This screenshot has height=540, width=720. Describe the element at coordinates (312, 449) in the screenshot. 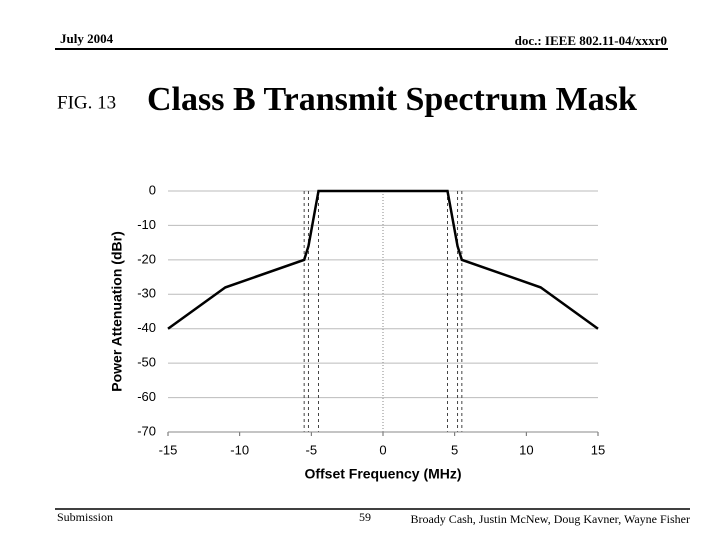

I see `x-tick-label: -5` at that location.